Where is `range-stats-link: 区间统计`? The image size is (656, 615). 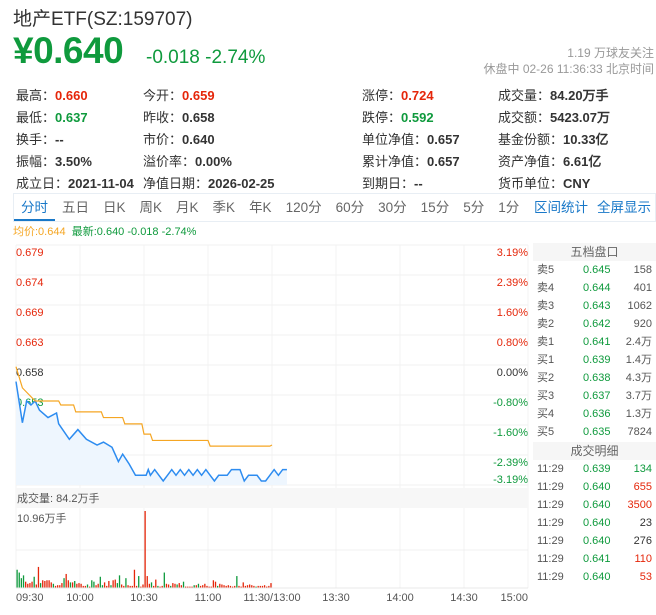
range-stats-link: 区间统计 is located at coordinates (561, 207).